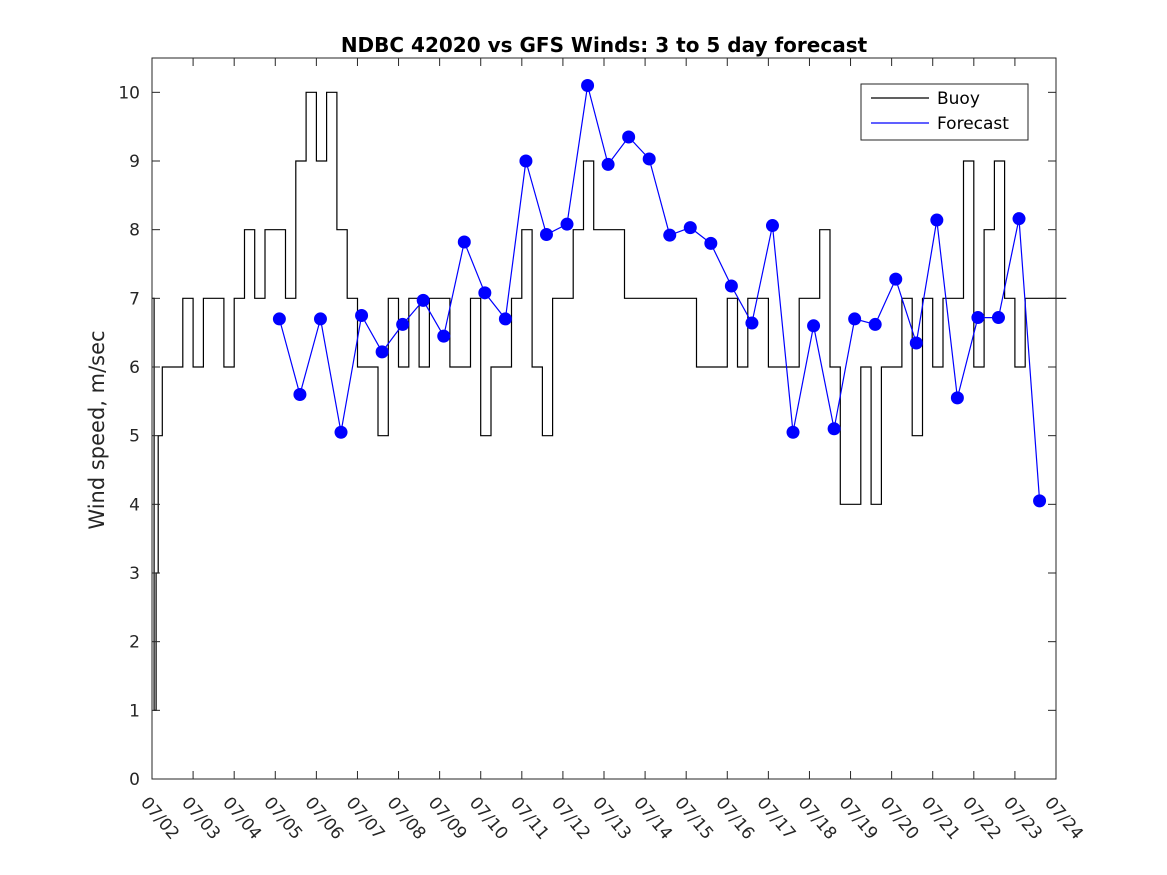 This screenshot has height=875, width=1167. What do you see at coordinates (134, 162) in the screenshot?
I see `y-tick-label: 9` at bounding box center [134, 162].